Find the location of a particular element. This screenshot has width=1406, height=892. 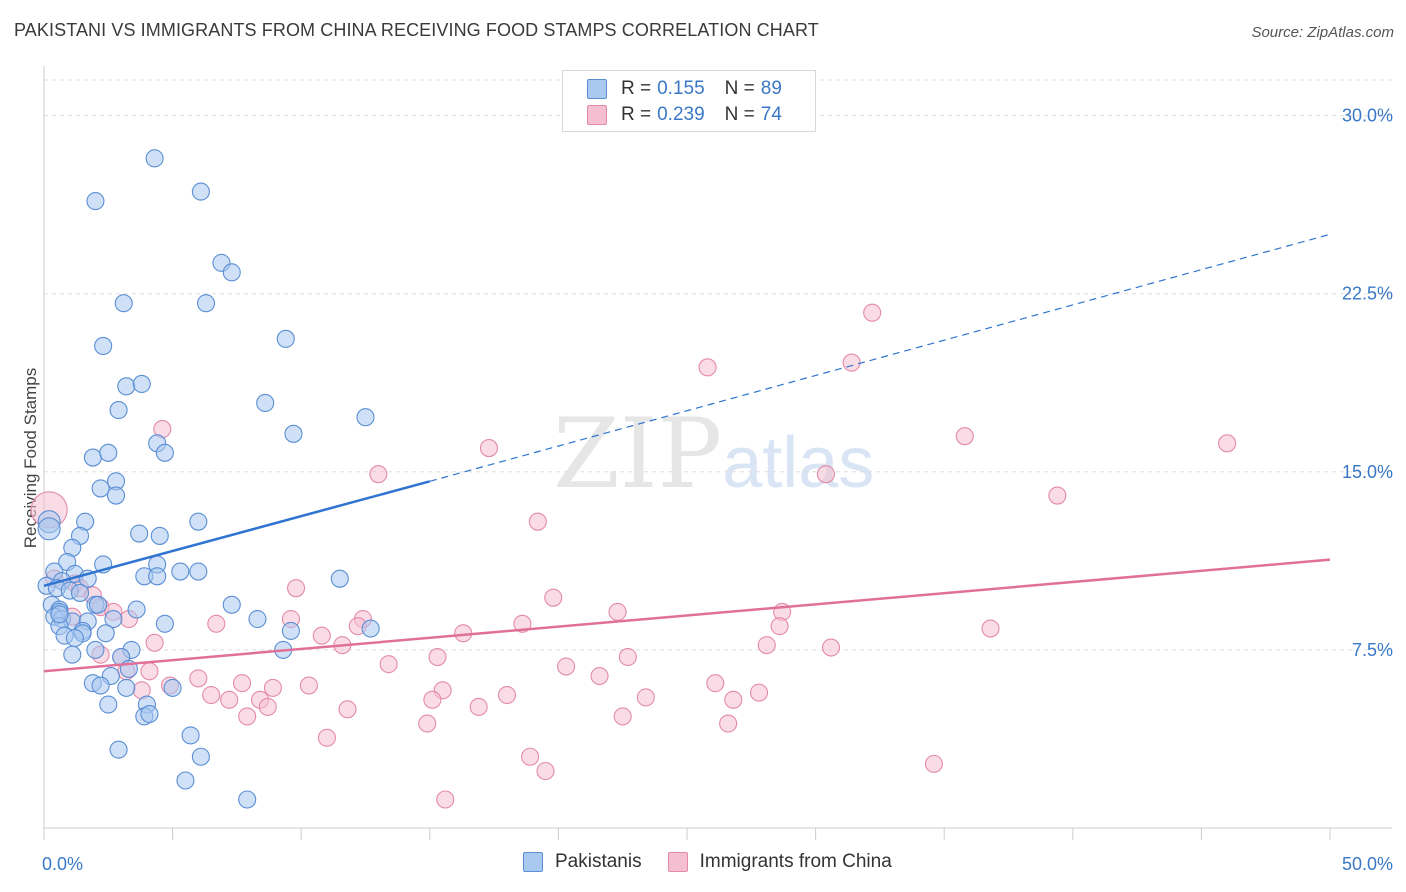

correlation-legend: R = 0.155 N = 89 R = 0.239 N = 74 is located at coordinates (689, 101).